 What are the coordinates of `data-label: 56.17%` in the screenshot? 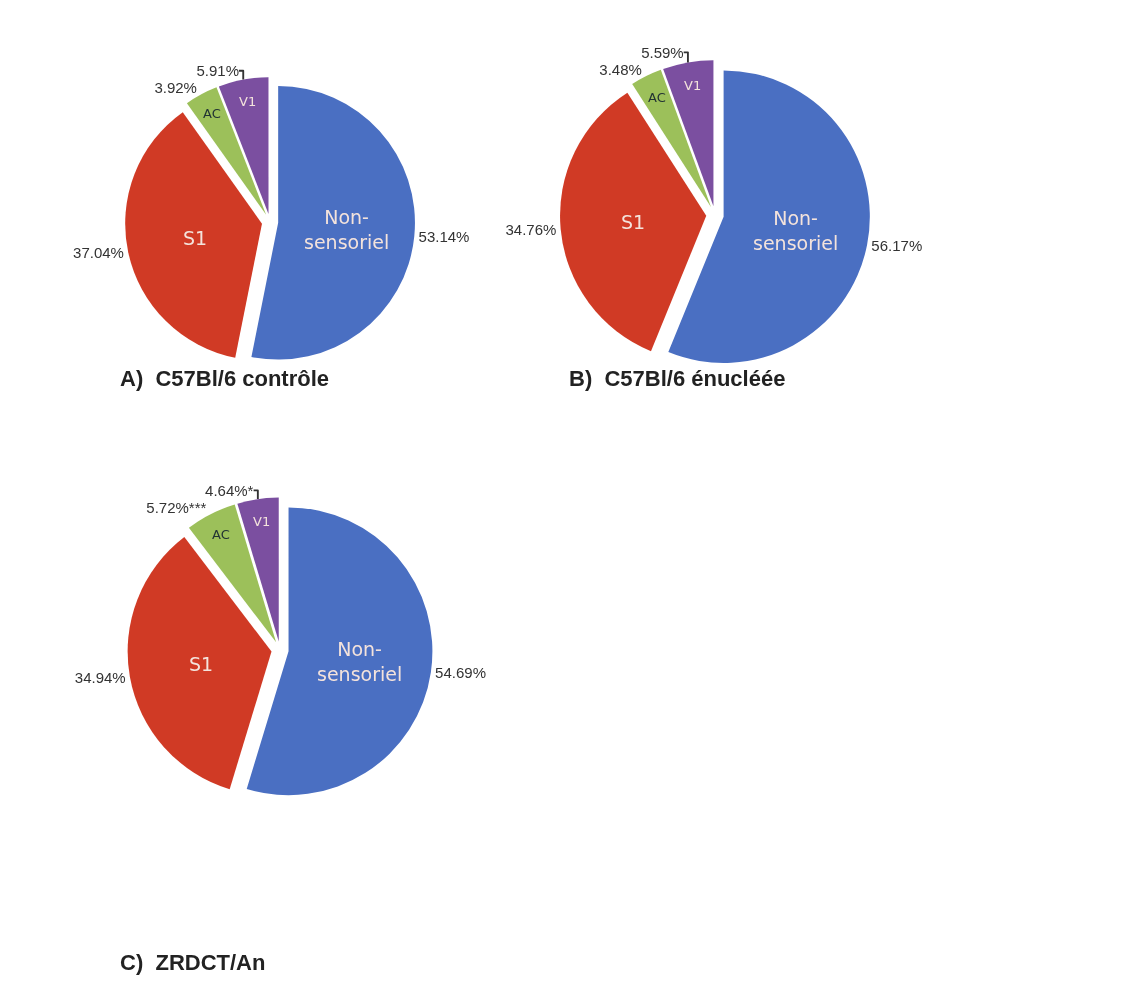 It's located at (897, 245).